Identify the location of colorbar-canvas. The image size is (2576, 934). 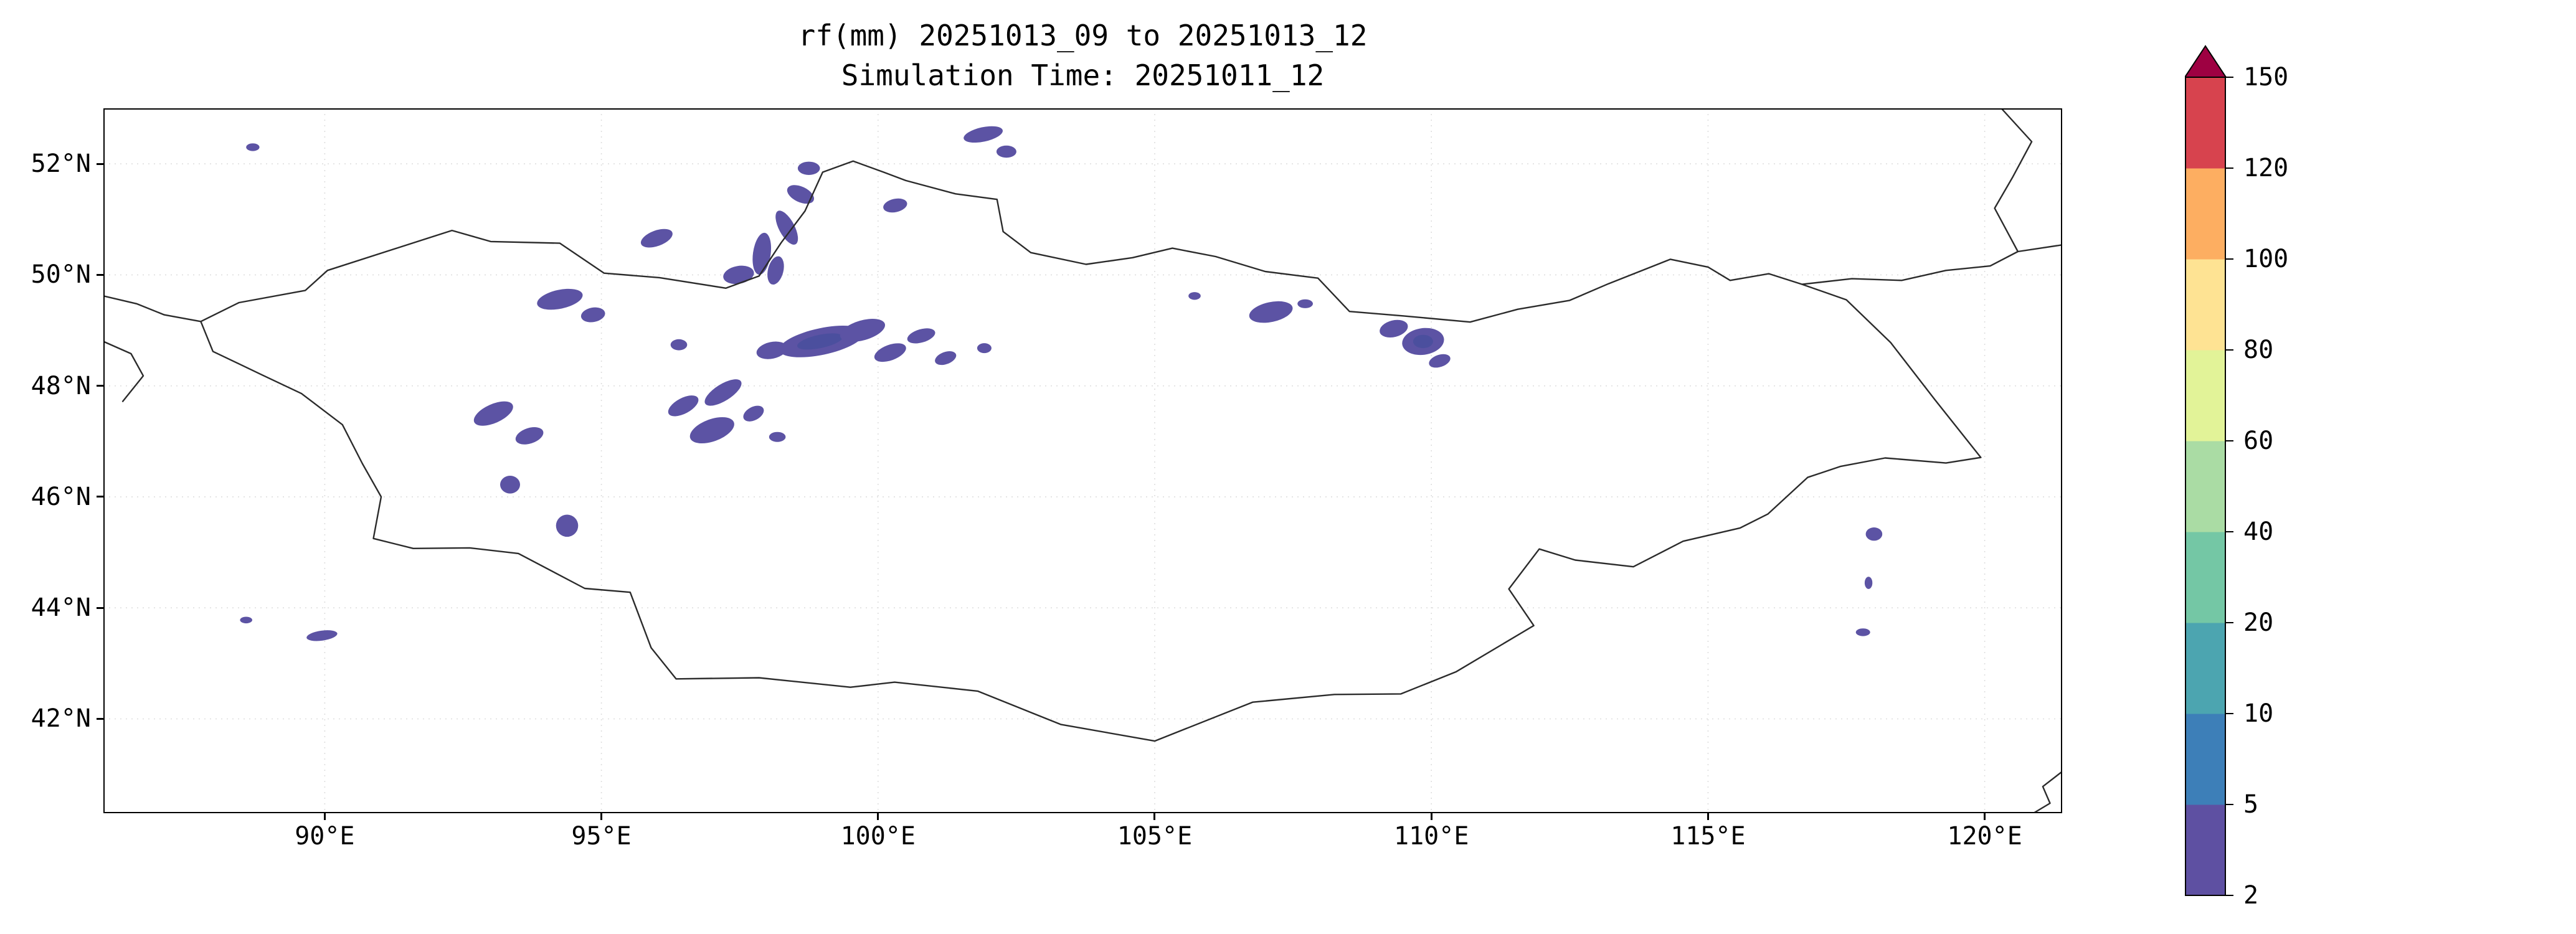
(2209, 470).